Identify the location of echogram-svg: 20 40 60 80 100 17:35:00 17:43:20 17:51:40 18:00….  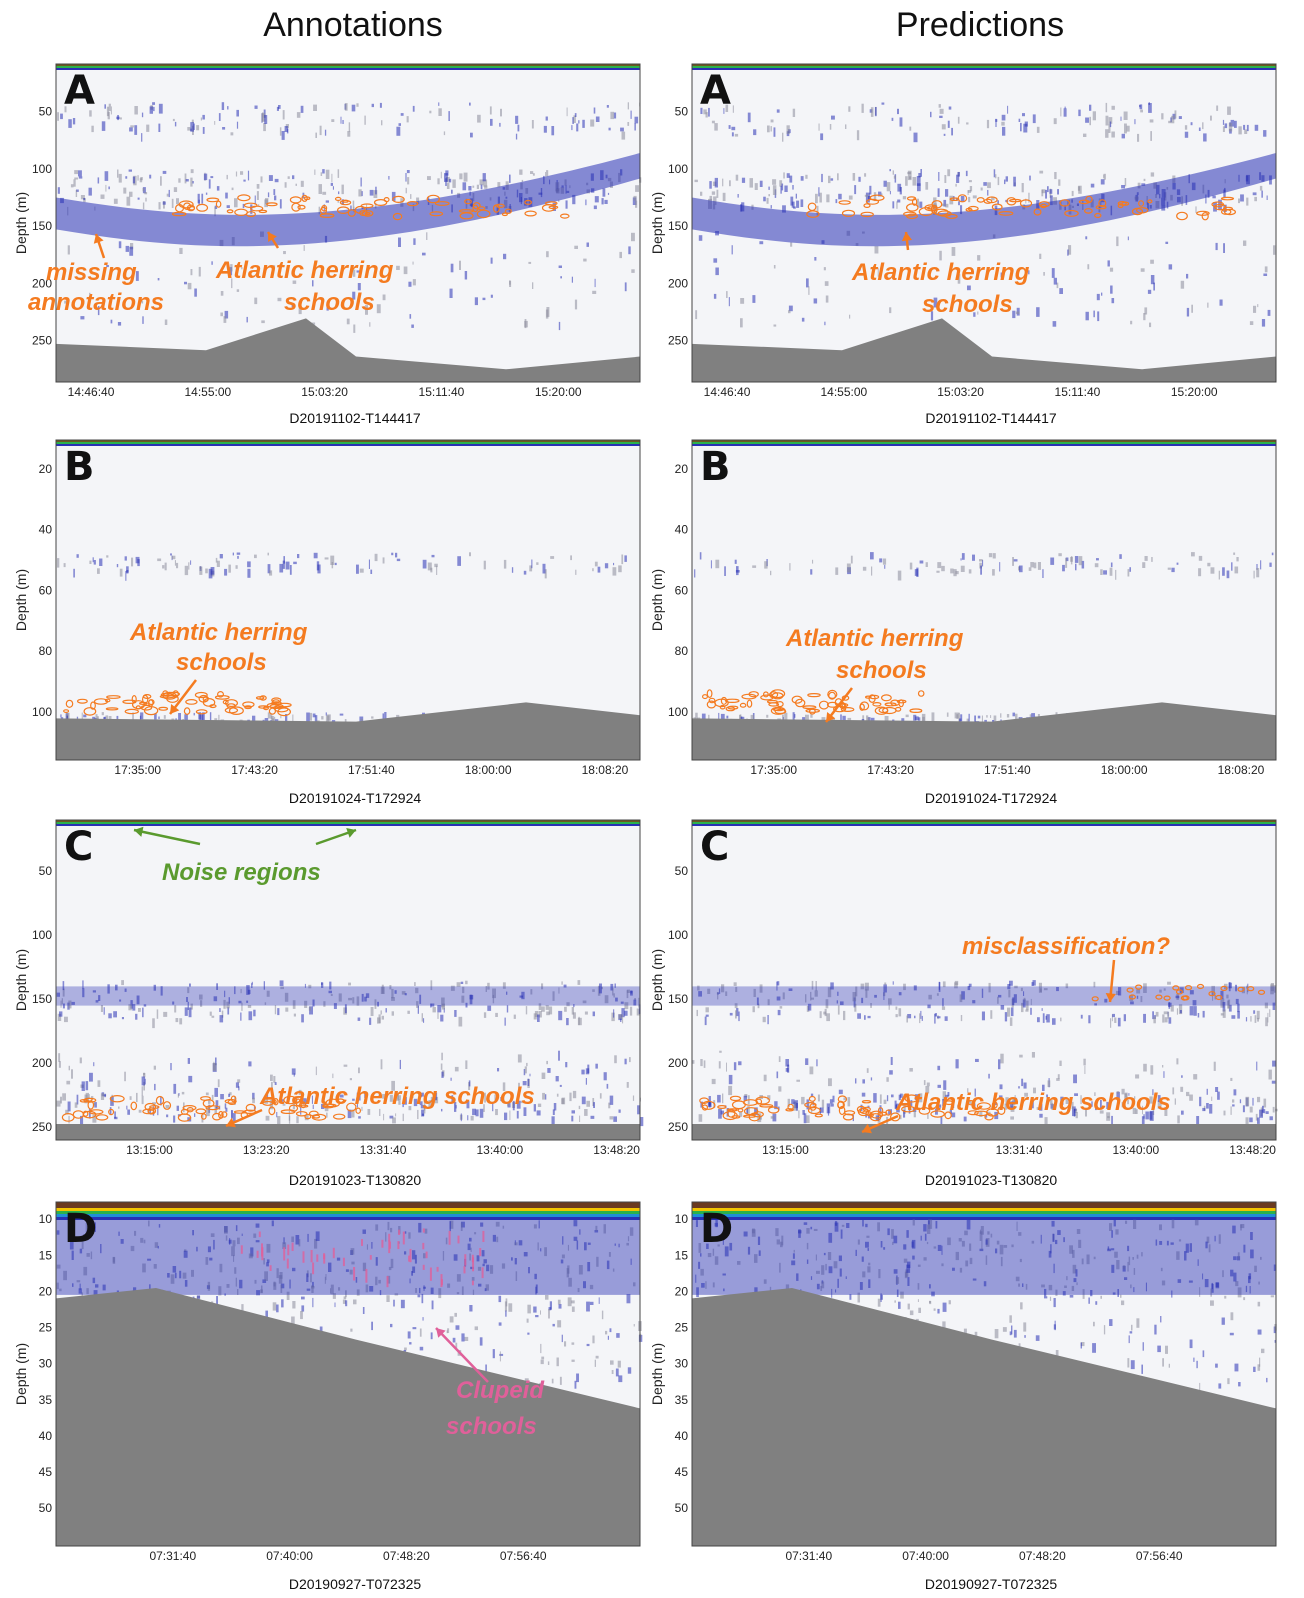
(963, 608).